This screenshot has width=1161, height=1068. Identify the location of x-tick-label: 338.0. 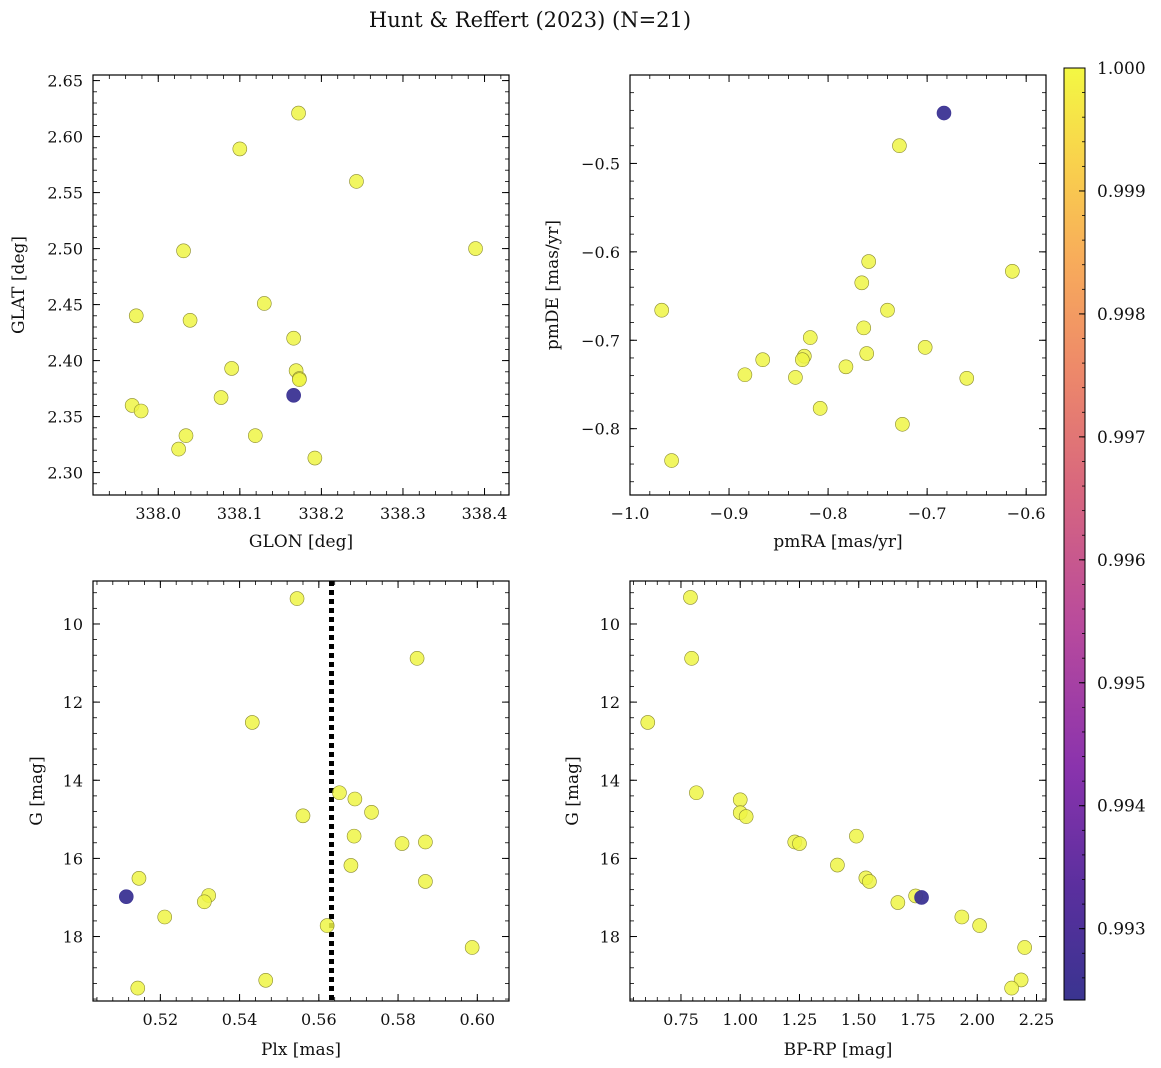
(158, 513).